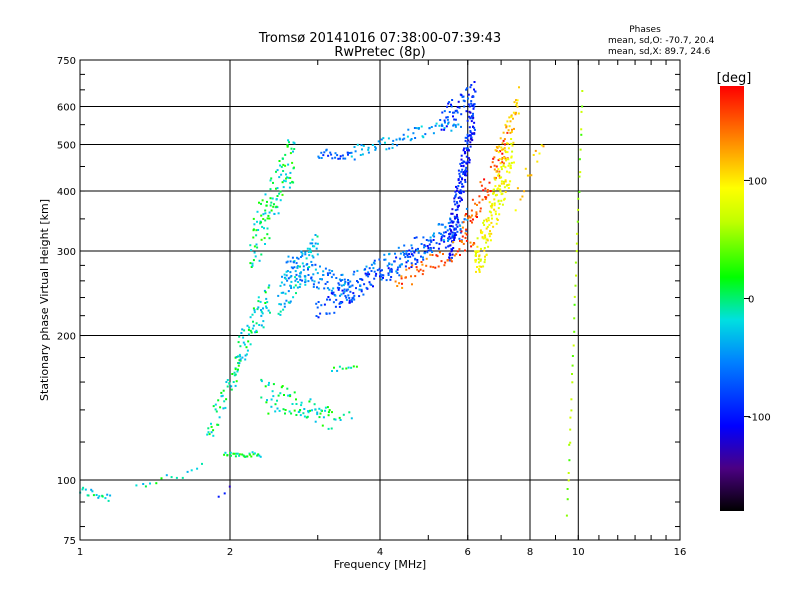 The height and width of the screenshot is (600, 800). Describe the element at coordinates (66, 481) in the screenshot. I see `y-tick-label: 100` at that location.